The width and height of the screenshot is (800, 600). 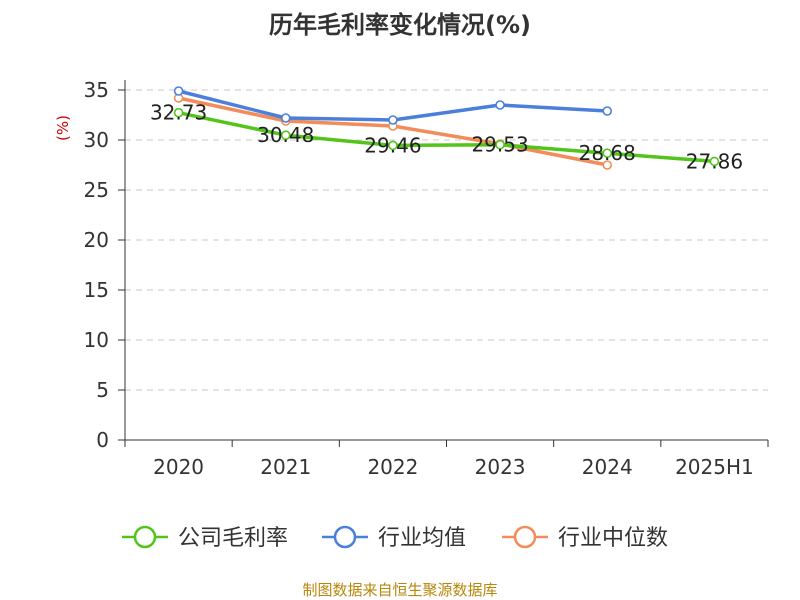 I want to click on data-label: 29.53, so click(x=499, y=145).